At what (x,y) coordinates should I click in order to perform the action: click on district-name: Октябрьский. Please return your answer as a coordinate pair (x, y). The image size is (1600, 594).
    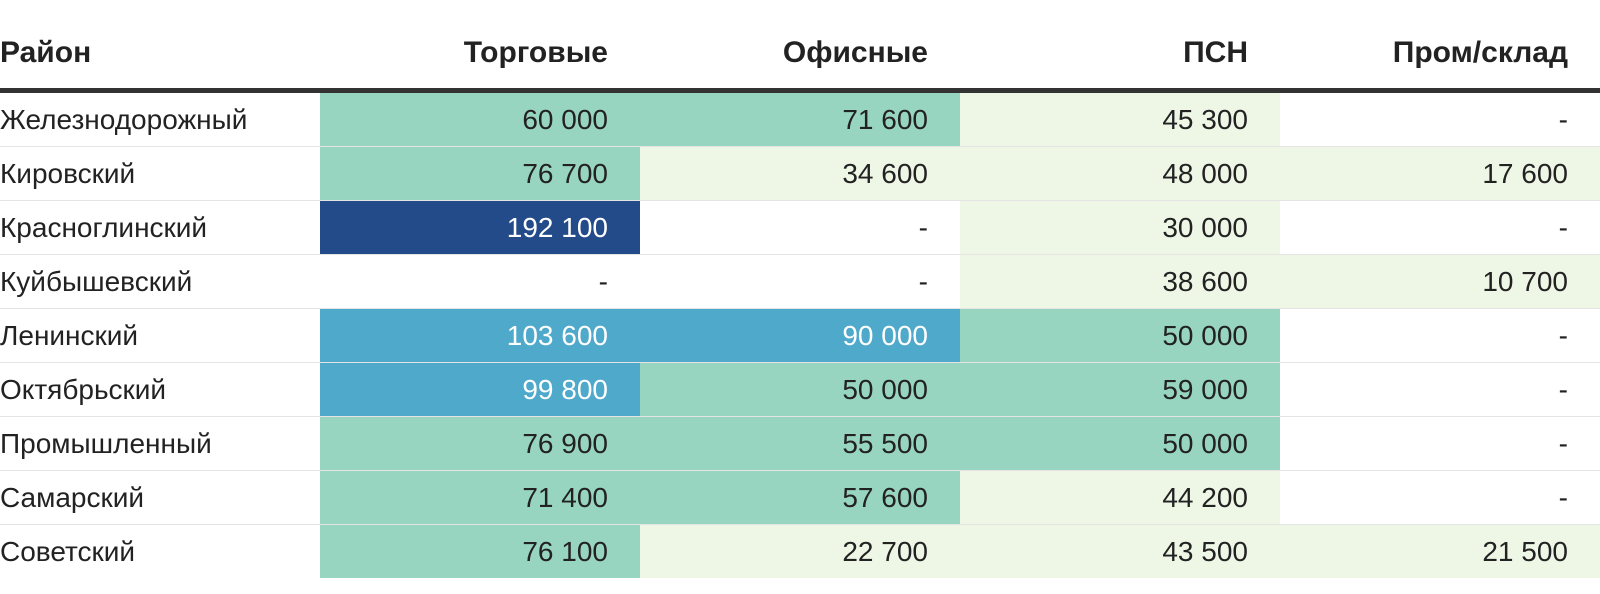
    Looking at the image, I should click on (160, 389).